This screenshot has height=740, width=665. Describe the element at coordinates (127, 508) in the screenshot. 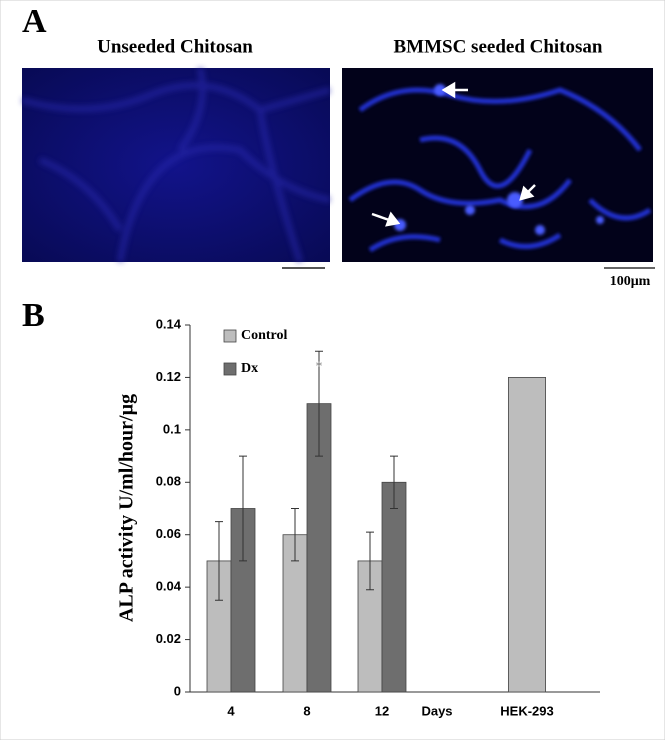

I see `y-axis-label: ALP activity U/ml/hour/µg` at that location.